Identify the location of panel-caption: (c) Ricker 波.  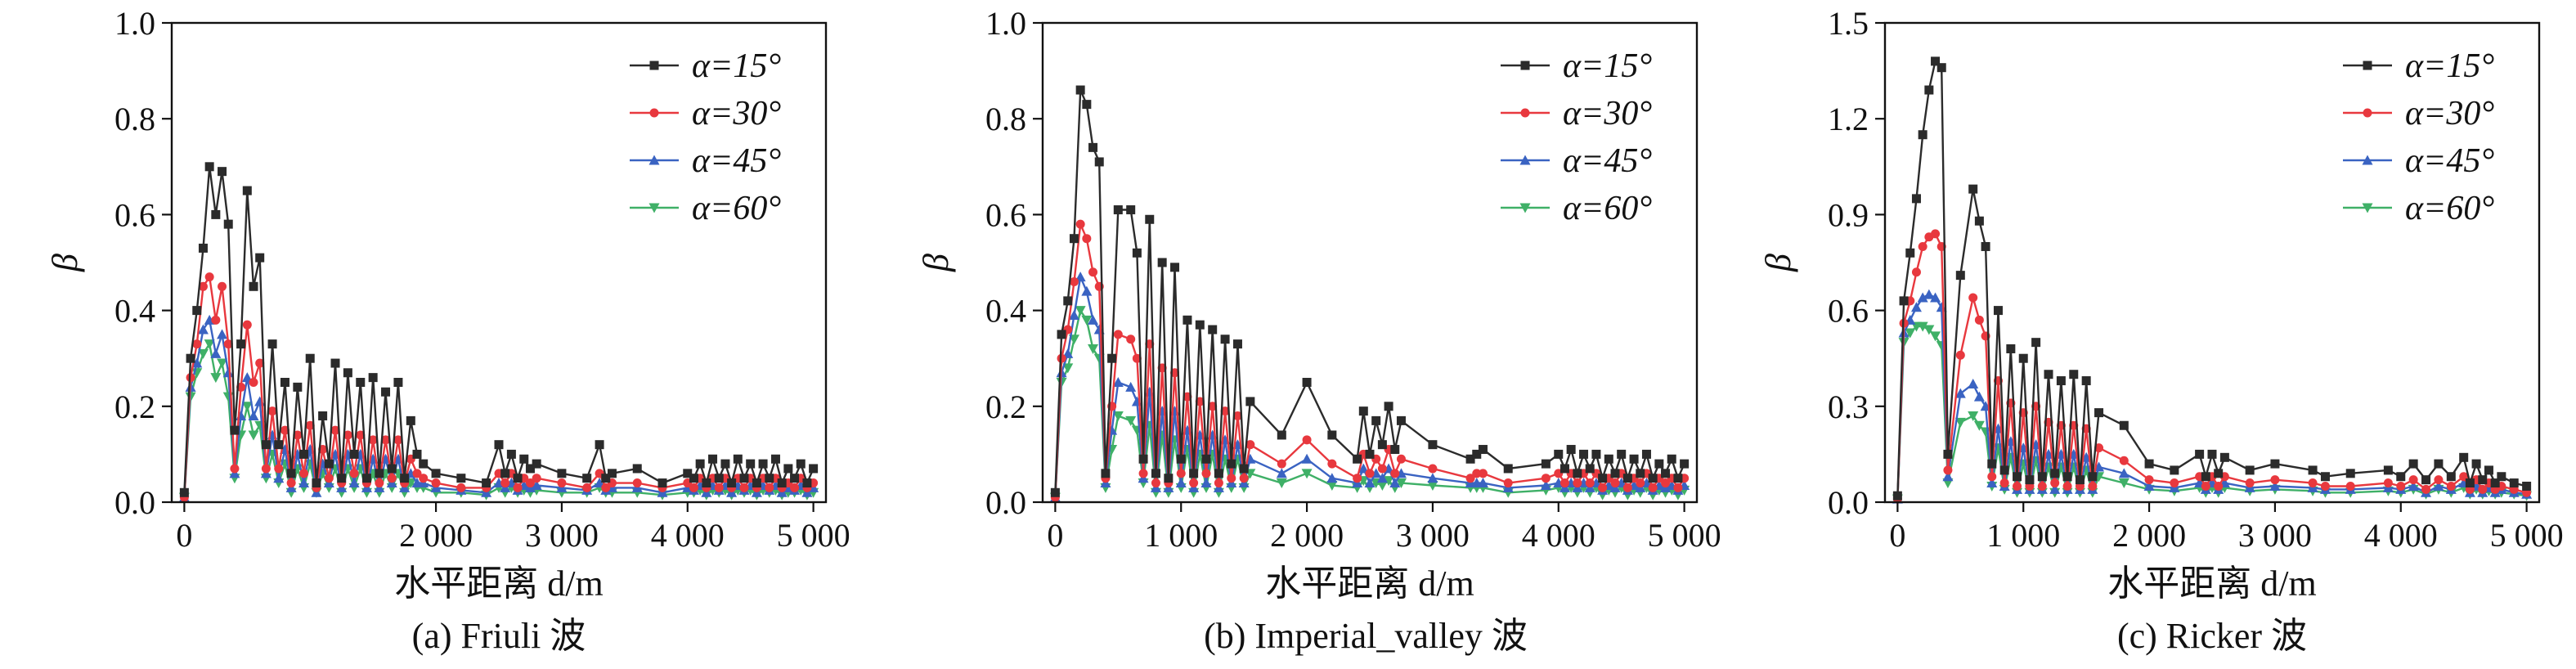
(2212, 636).